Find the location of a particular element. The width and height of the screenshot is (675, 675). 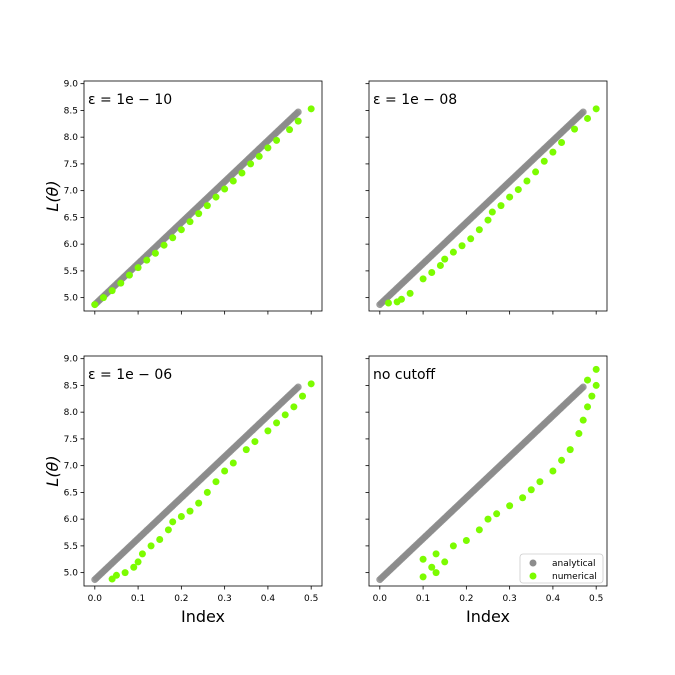

panel-4-x-tick-label: 0.3 is located at coordinates (509, 599).